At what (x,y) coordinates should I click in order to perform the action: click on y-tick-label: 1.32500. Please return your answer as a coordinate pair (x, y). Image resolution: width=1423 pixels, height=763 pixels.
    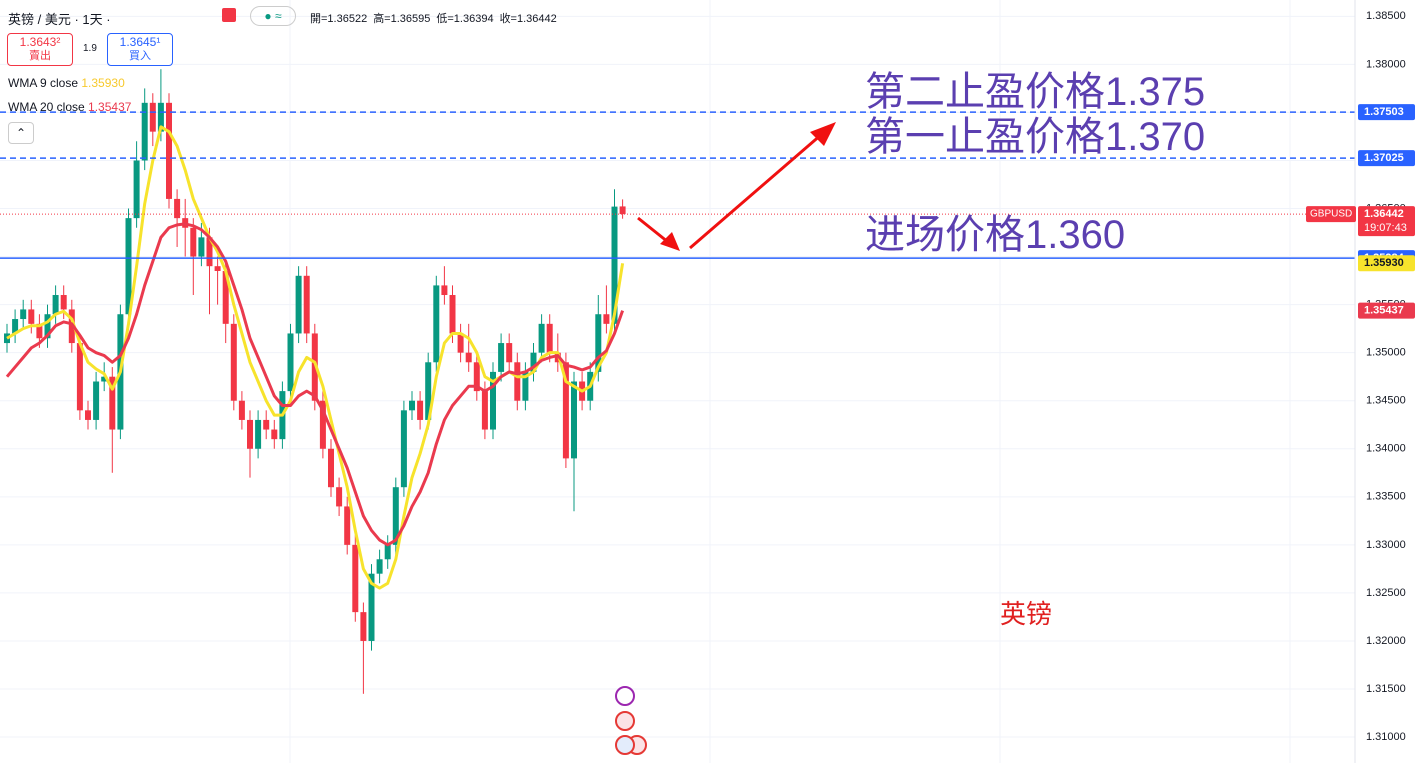
    Looking at the image, I should click on (1386, 593).